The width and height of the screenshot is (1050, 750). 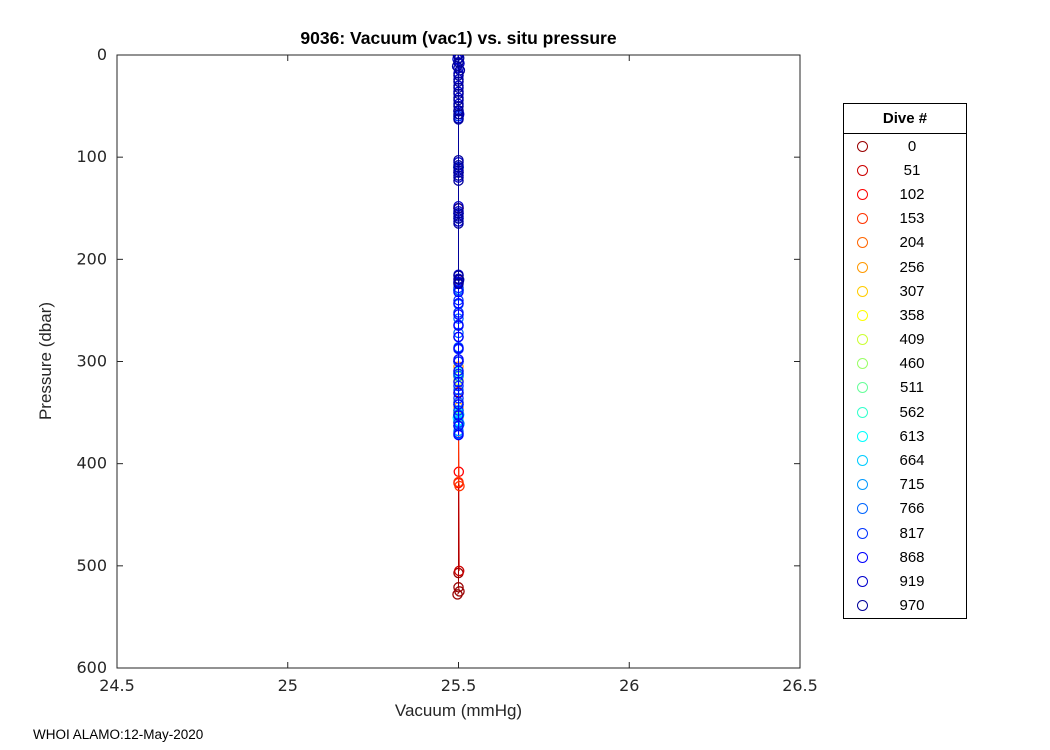 I want to click on y-tick-label: 100, so click(x=91, y=156).